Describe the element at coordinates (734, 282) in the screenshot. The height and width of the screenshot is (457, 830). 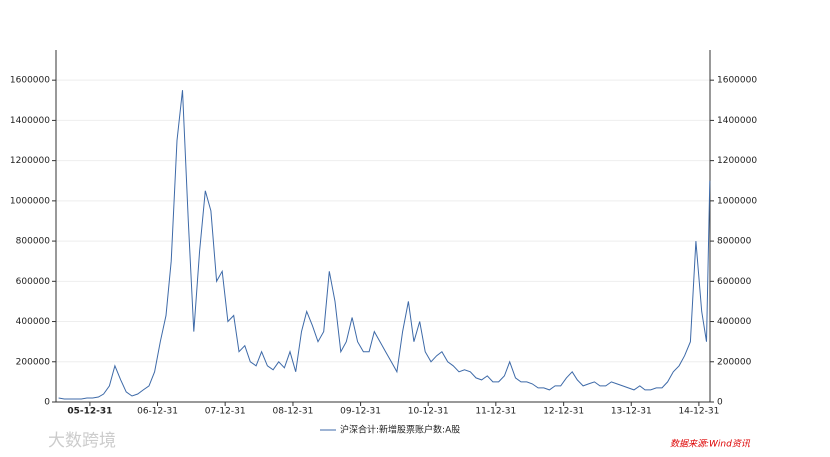
I see `y2-tick-label: 600000` at that location.